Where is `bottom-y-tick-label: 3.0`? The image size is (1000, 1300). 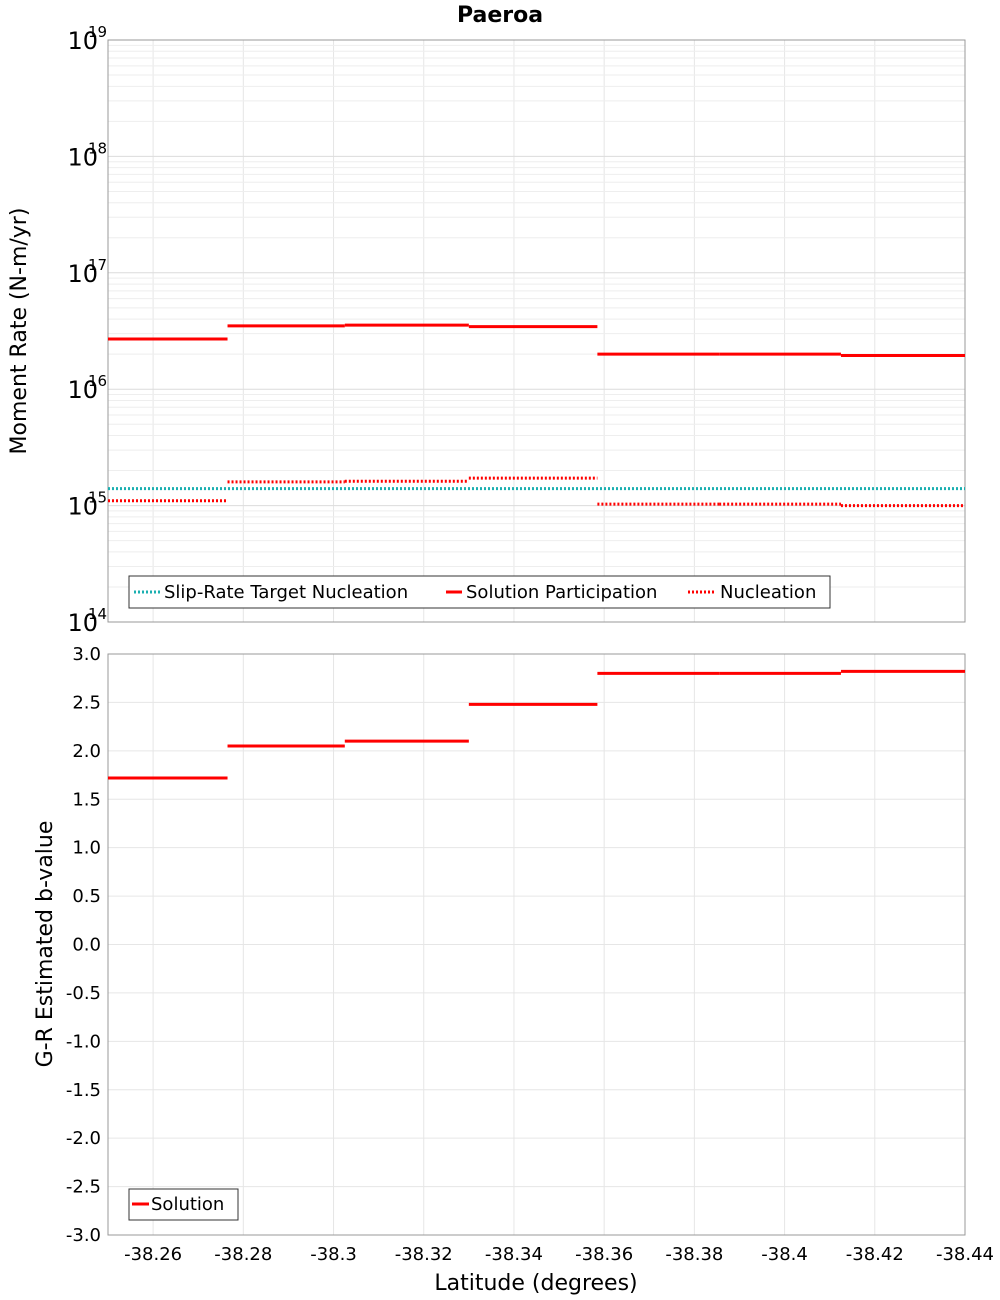 bottom-y-tick-label: 3.0 is located at coordinates (86, 654).